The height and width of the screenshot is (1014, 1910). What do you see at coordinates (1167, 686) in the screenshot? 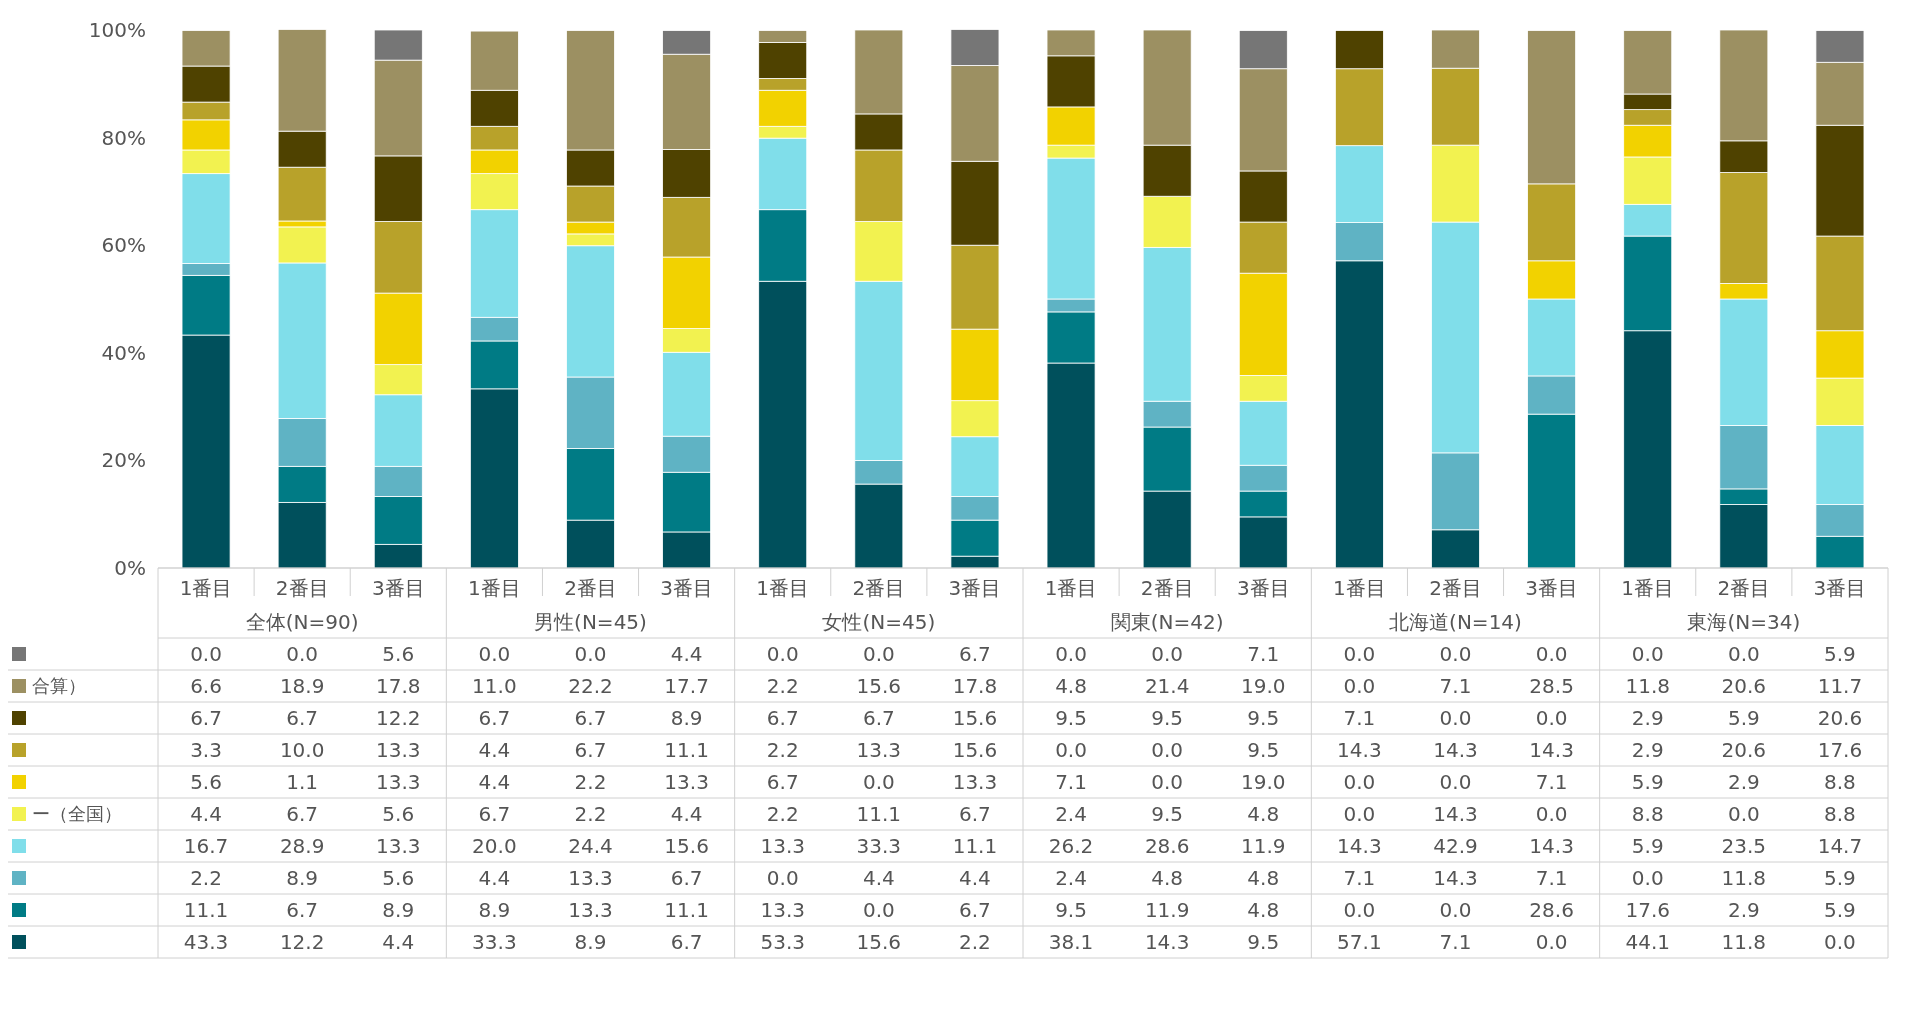
I see `data-label: 21.4` at bounding box center [1167, 686].